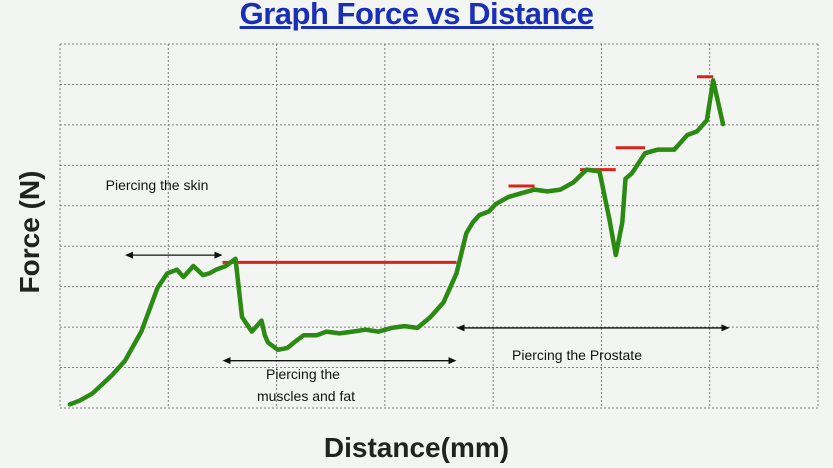 This screenshot has width=833, height=468. I want to click on x-axis-label: Distance(mm), so click(416, 447).